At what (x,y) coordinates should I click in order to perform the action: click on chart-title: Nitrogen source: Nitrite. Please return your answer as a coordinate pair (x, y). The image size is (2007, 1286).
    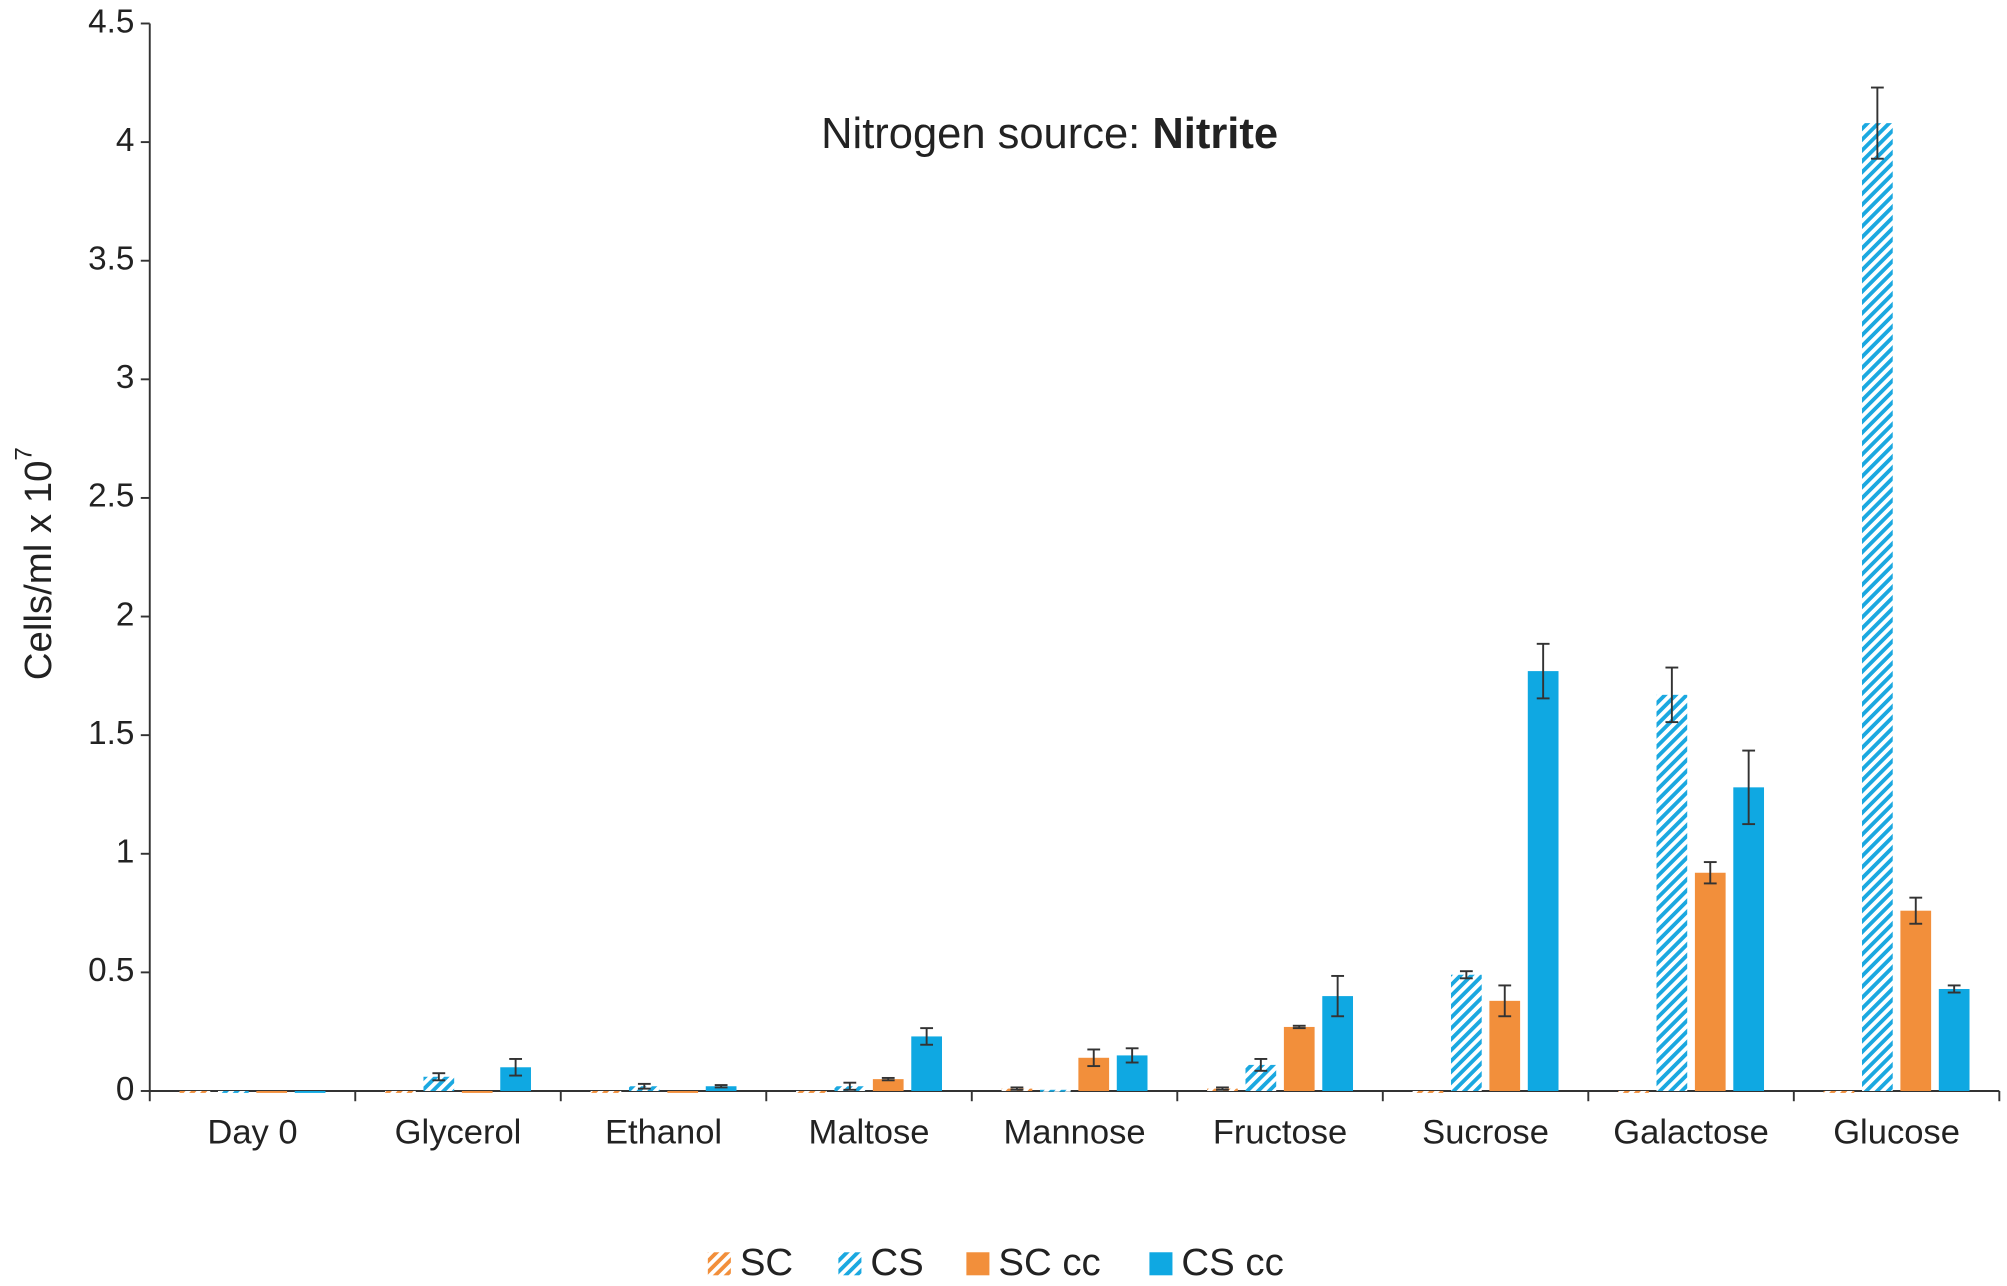
    Looking at the image, I should click on (1049, 134).